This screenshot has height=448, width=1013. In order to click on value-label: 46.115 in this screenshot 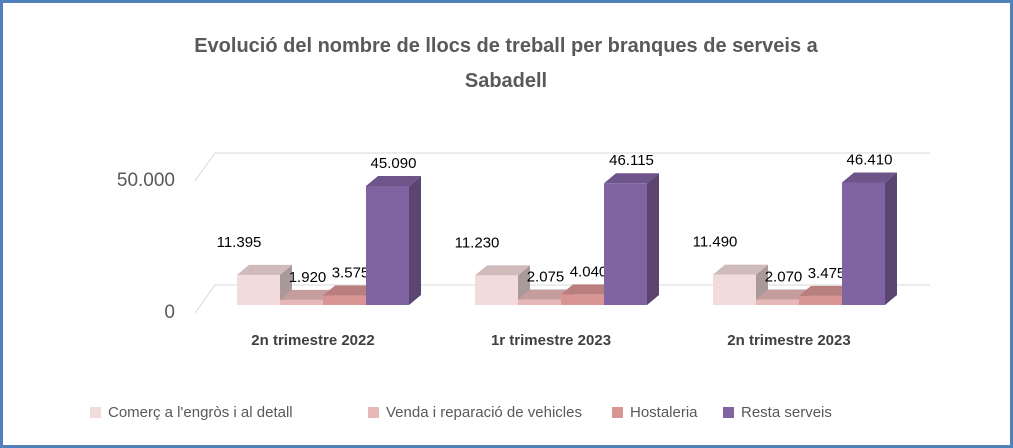, I will do `click(631, 160)`.